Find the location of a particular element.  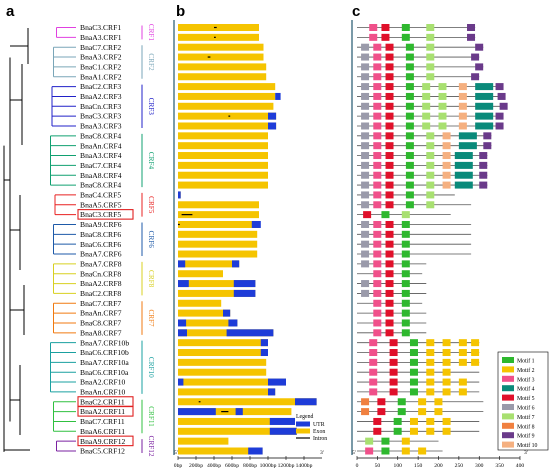

x-tick-label: 400 is located at coordinates (520, 466).